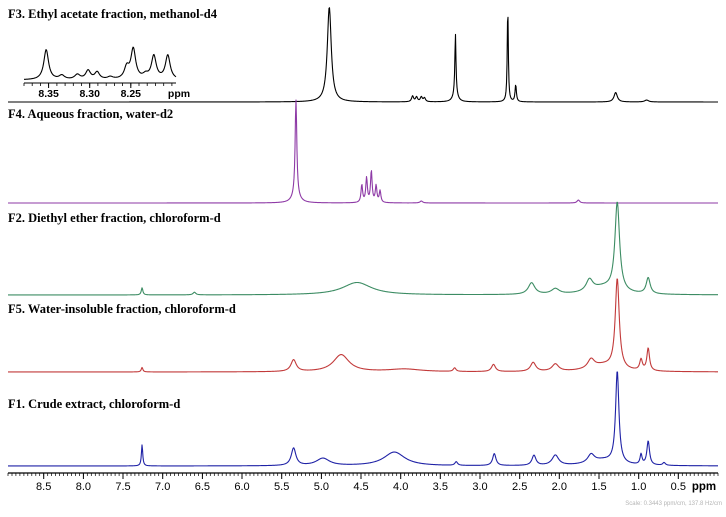 Image resolution: width=726 pixels, height=517 pixels. Describe the element at coordinates (89, 94) in the screenshot. I see `inset-tick-label: 8.30` at that location.